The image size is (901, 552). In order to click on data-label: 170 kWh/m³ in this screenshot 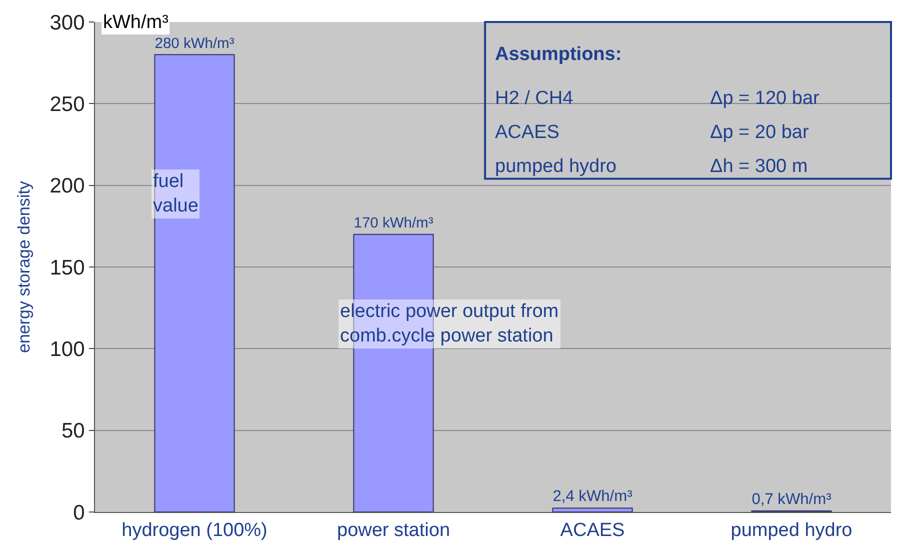, I will do `click(394, 223)`.